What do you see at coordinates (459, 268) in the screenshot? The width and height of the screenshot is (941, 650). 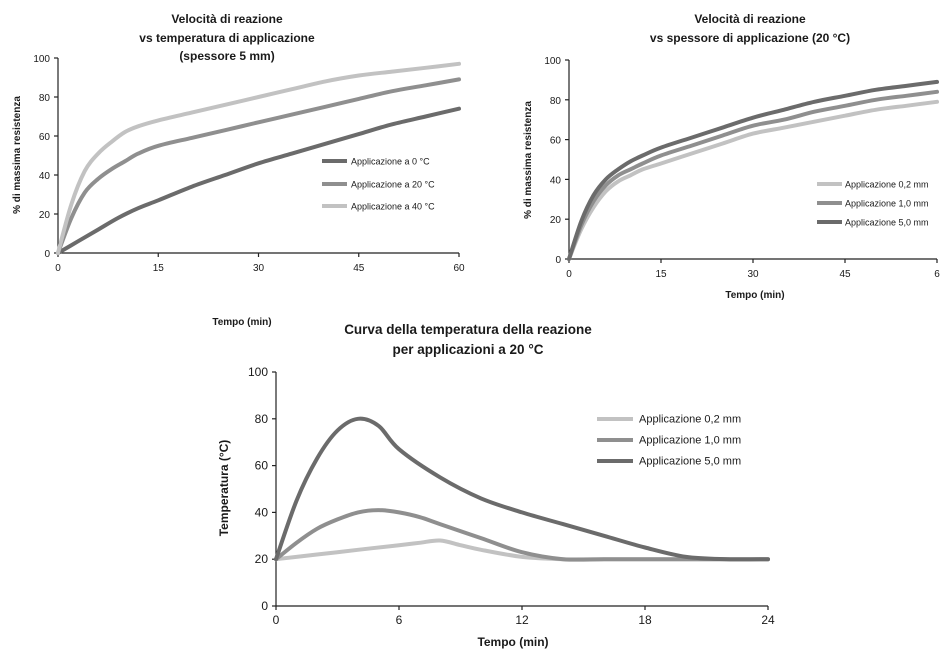 I see `x-tick-label: 60` at bounding box center [459, 268].